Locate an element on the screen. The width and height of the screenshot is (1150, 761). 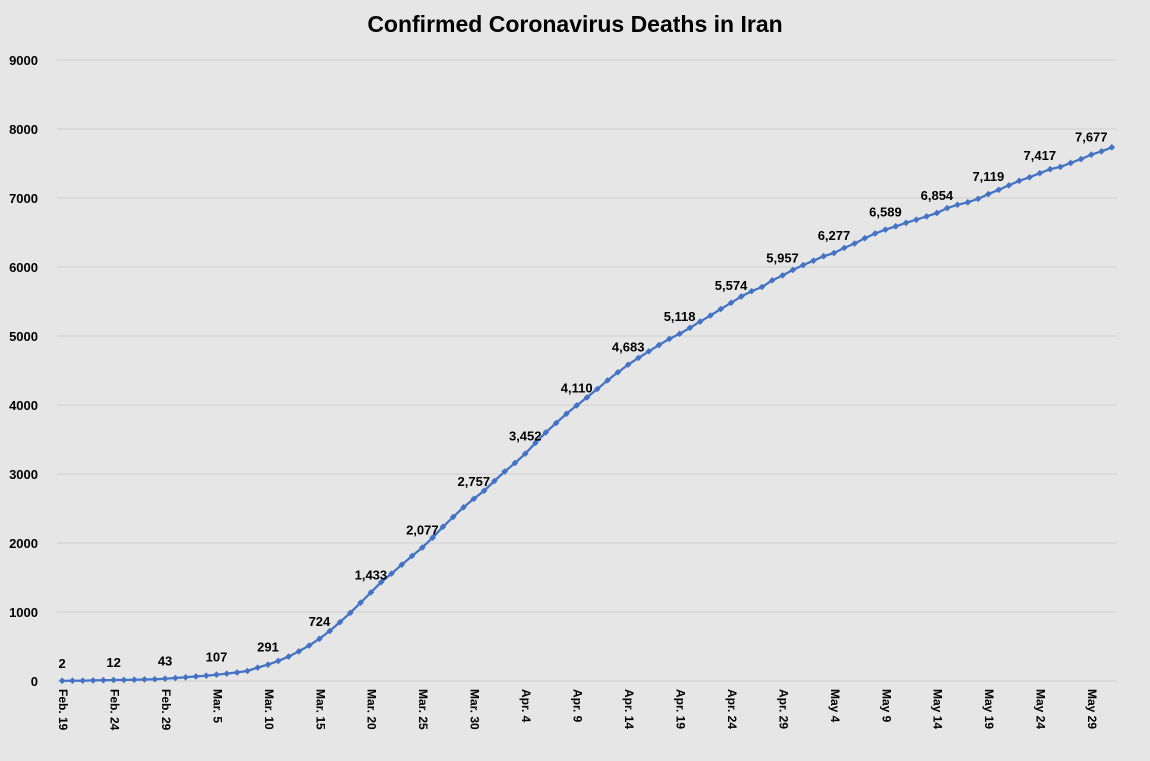
y-tick-label: 1000 is located at coordinates (23, 612).